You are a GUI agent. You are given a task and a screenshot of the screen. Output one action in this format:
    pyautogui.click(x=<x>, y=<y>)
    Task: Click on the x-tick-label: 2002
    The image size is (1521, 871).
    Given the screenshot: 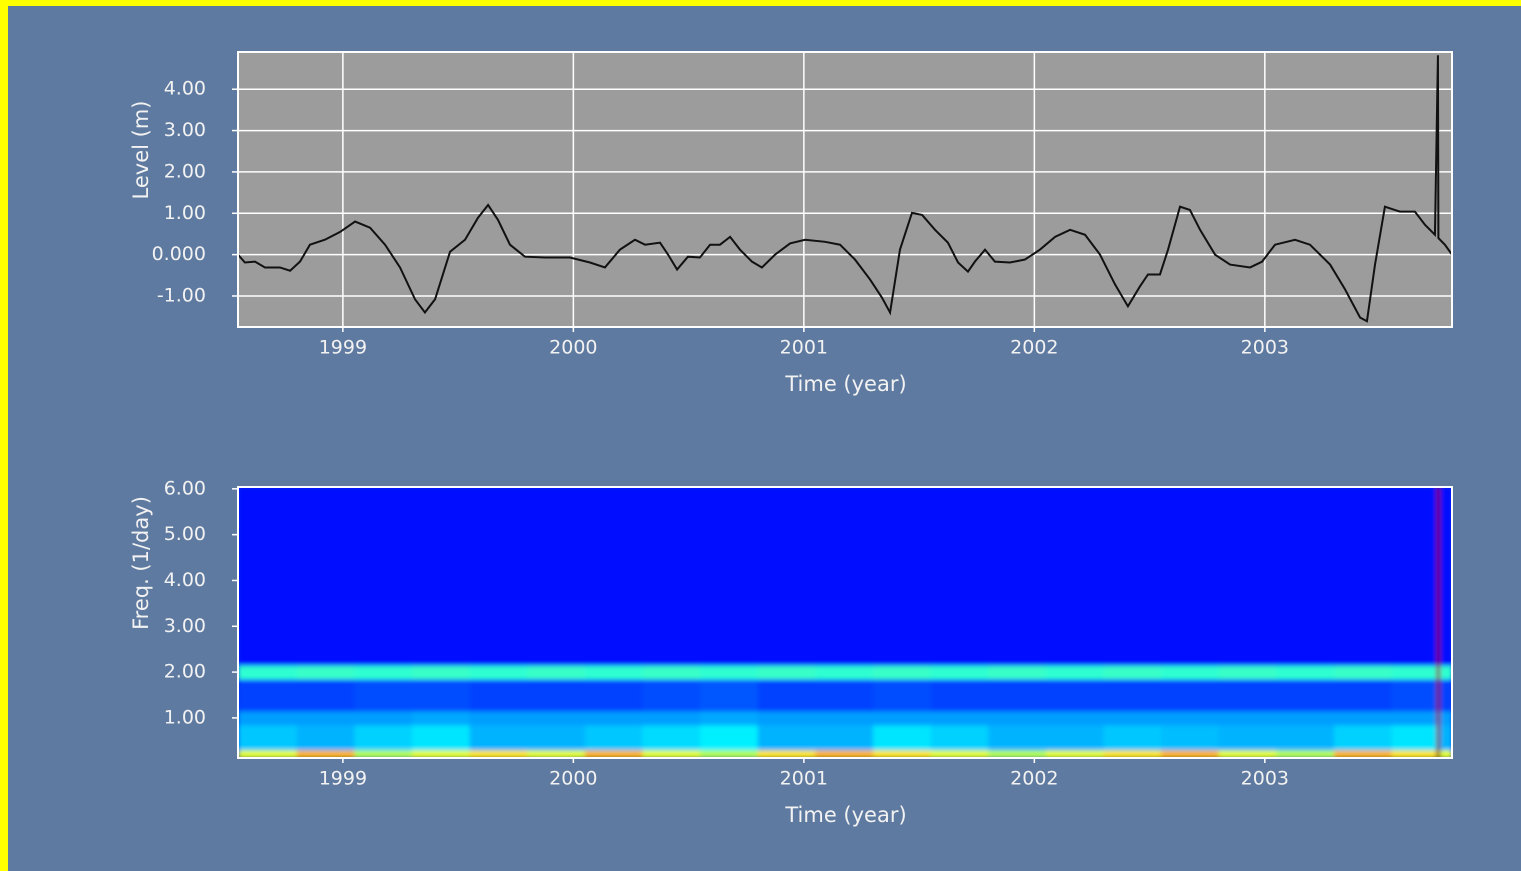 What is the action you would take?
    pyautogui.click(x=1034, y=348)
    